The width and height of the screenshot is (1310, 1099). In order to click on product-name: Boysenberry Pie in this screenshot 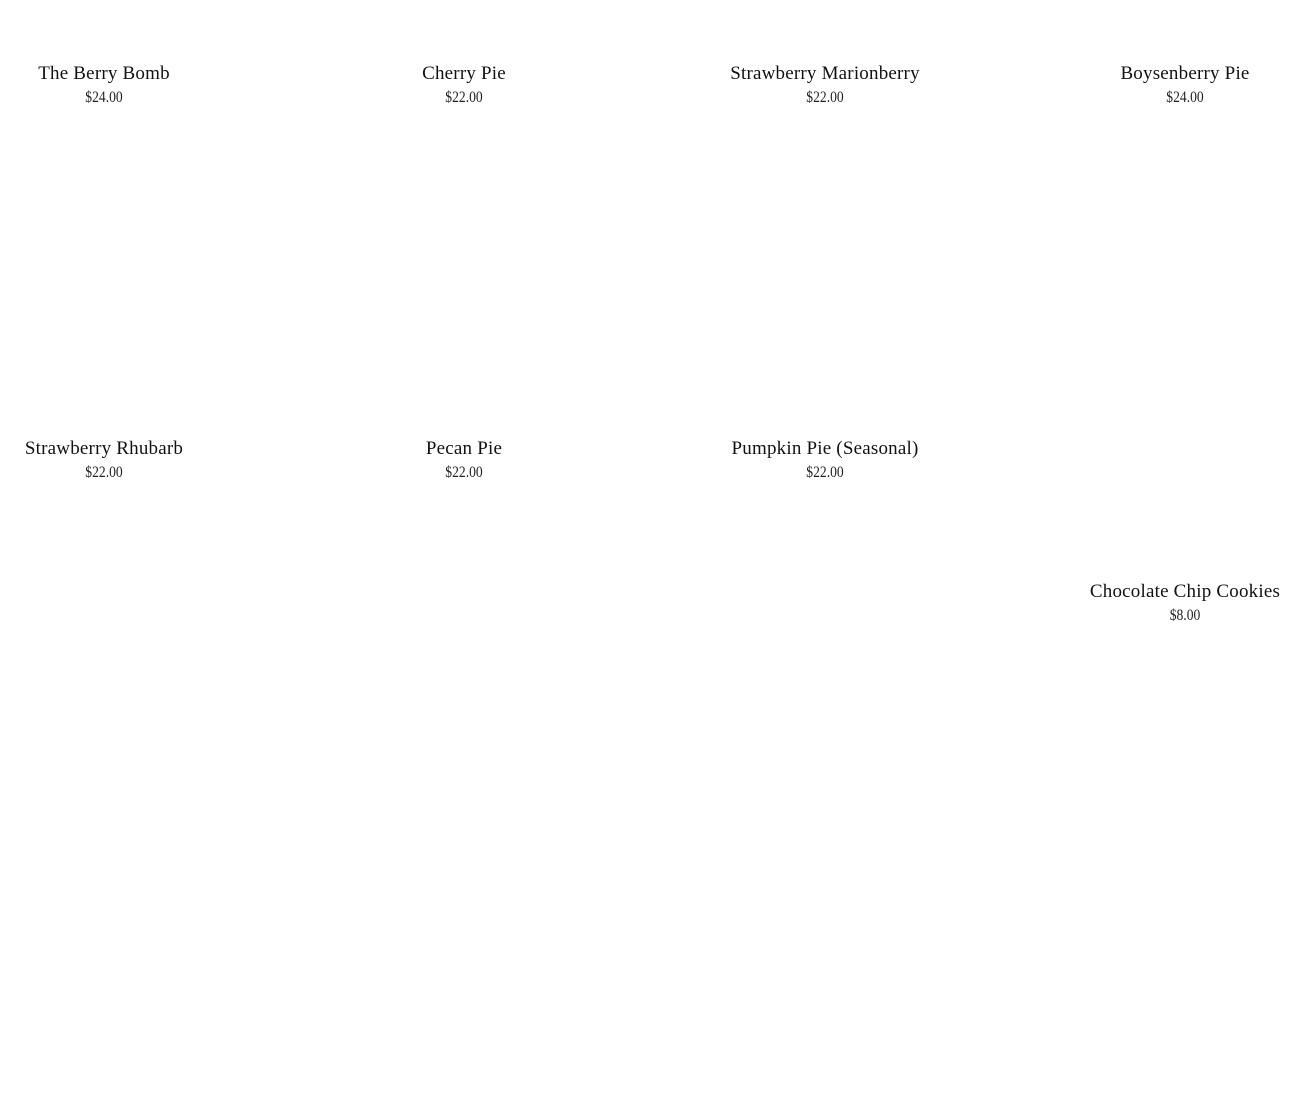, I will do `click(1185, 73)`.